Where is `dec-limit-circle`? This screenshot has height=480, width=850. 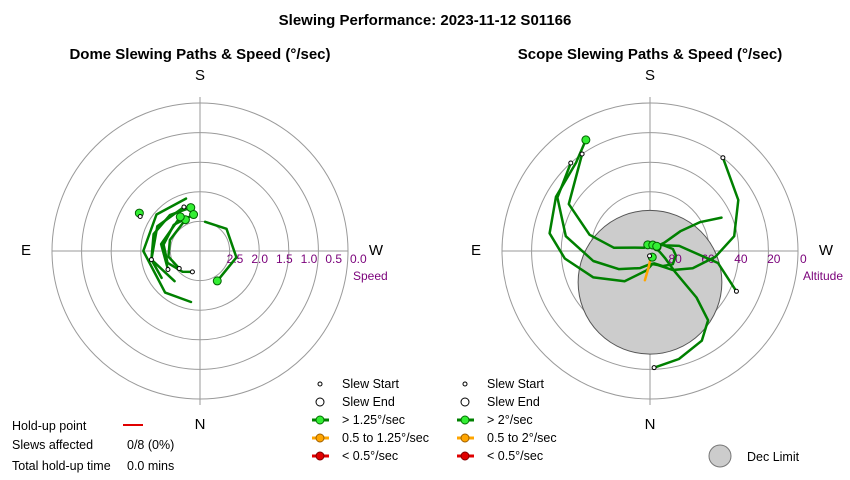
dec-limit-circle is located at coordinates (650, 282).